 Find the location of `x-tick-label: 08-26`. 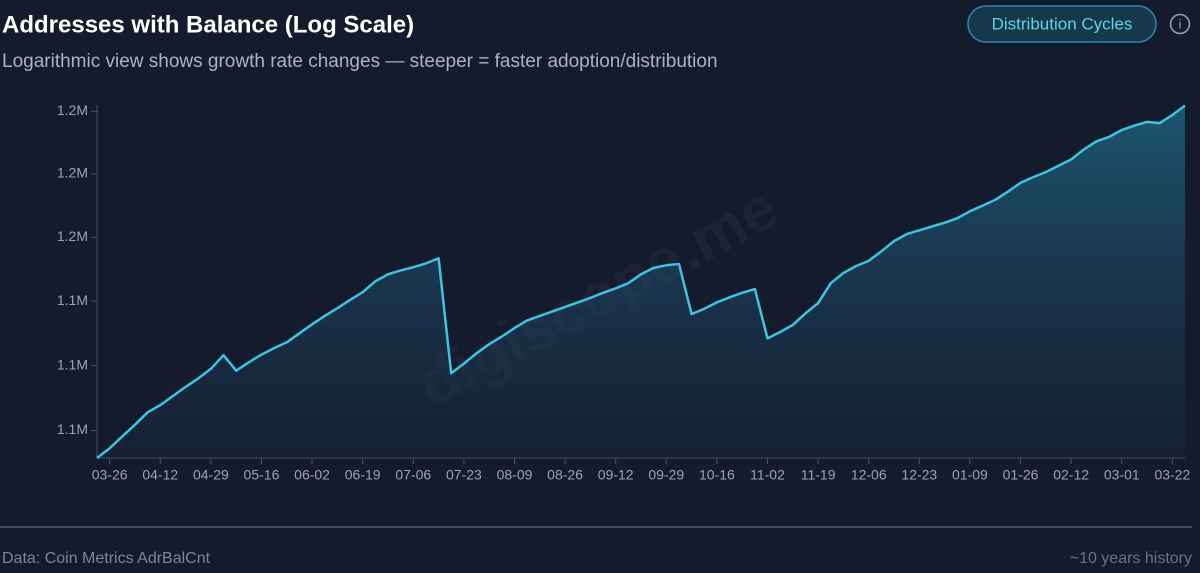

x-tick-label: 08-26 is located at coordinates (565, 475).